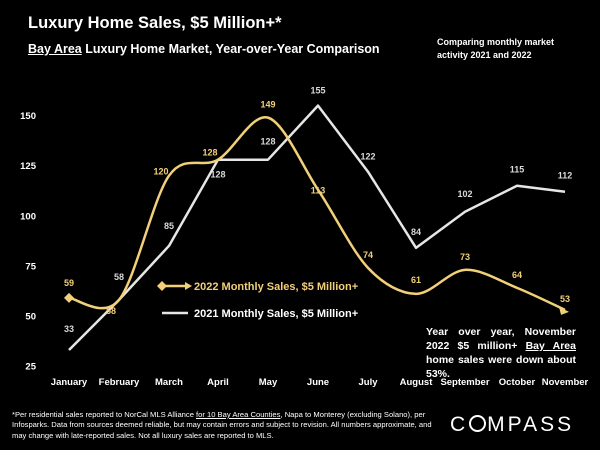  What do you see at coordinates (188, 286) in the screenshot?
I see `legend-arrow-2022` at bounding box center [188, 286].